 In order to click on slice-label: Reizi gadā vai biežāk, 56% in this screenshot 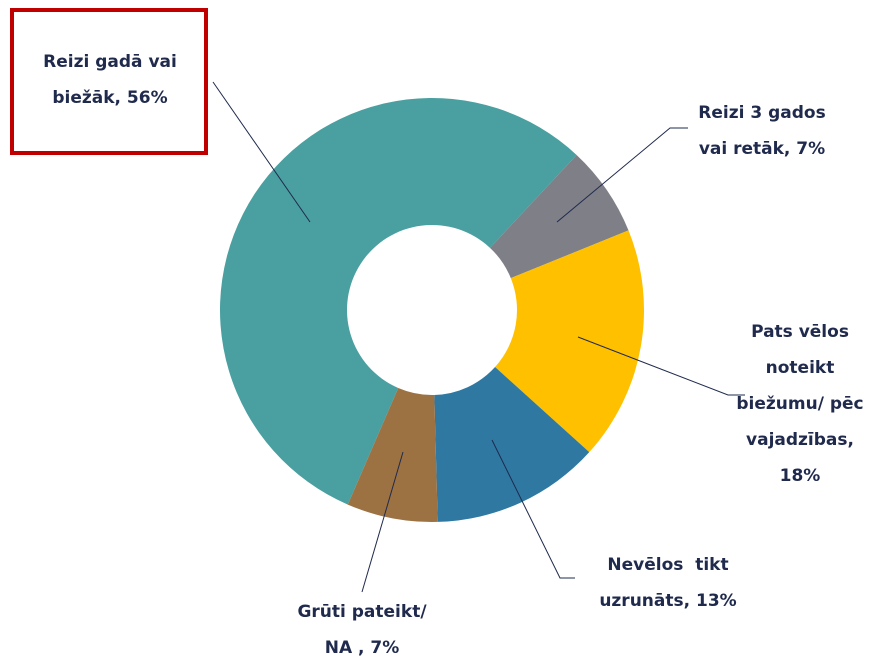, I will do `click(110, 80)`.